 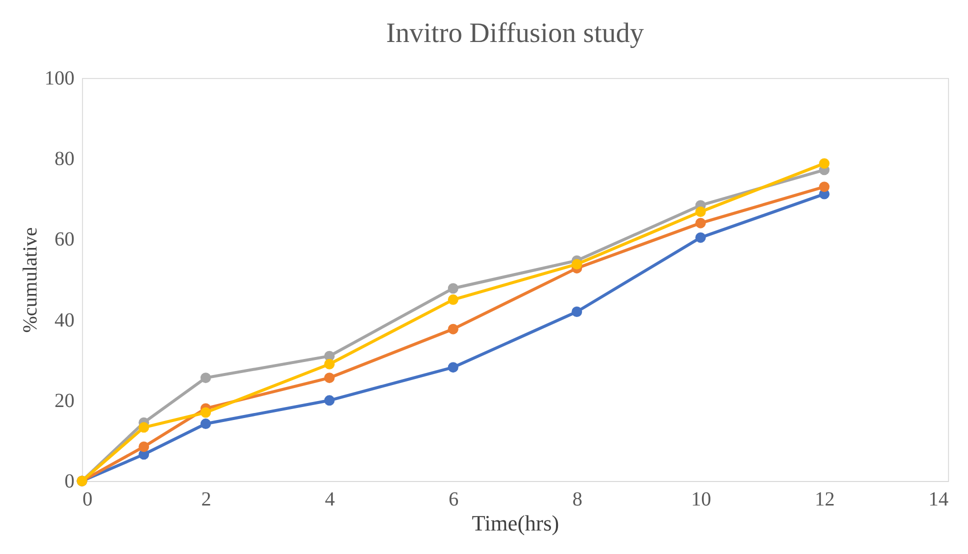 I want to click on x-tick-label: 6, so click(x=453, y=499).